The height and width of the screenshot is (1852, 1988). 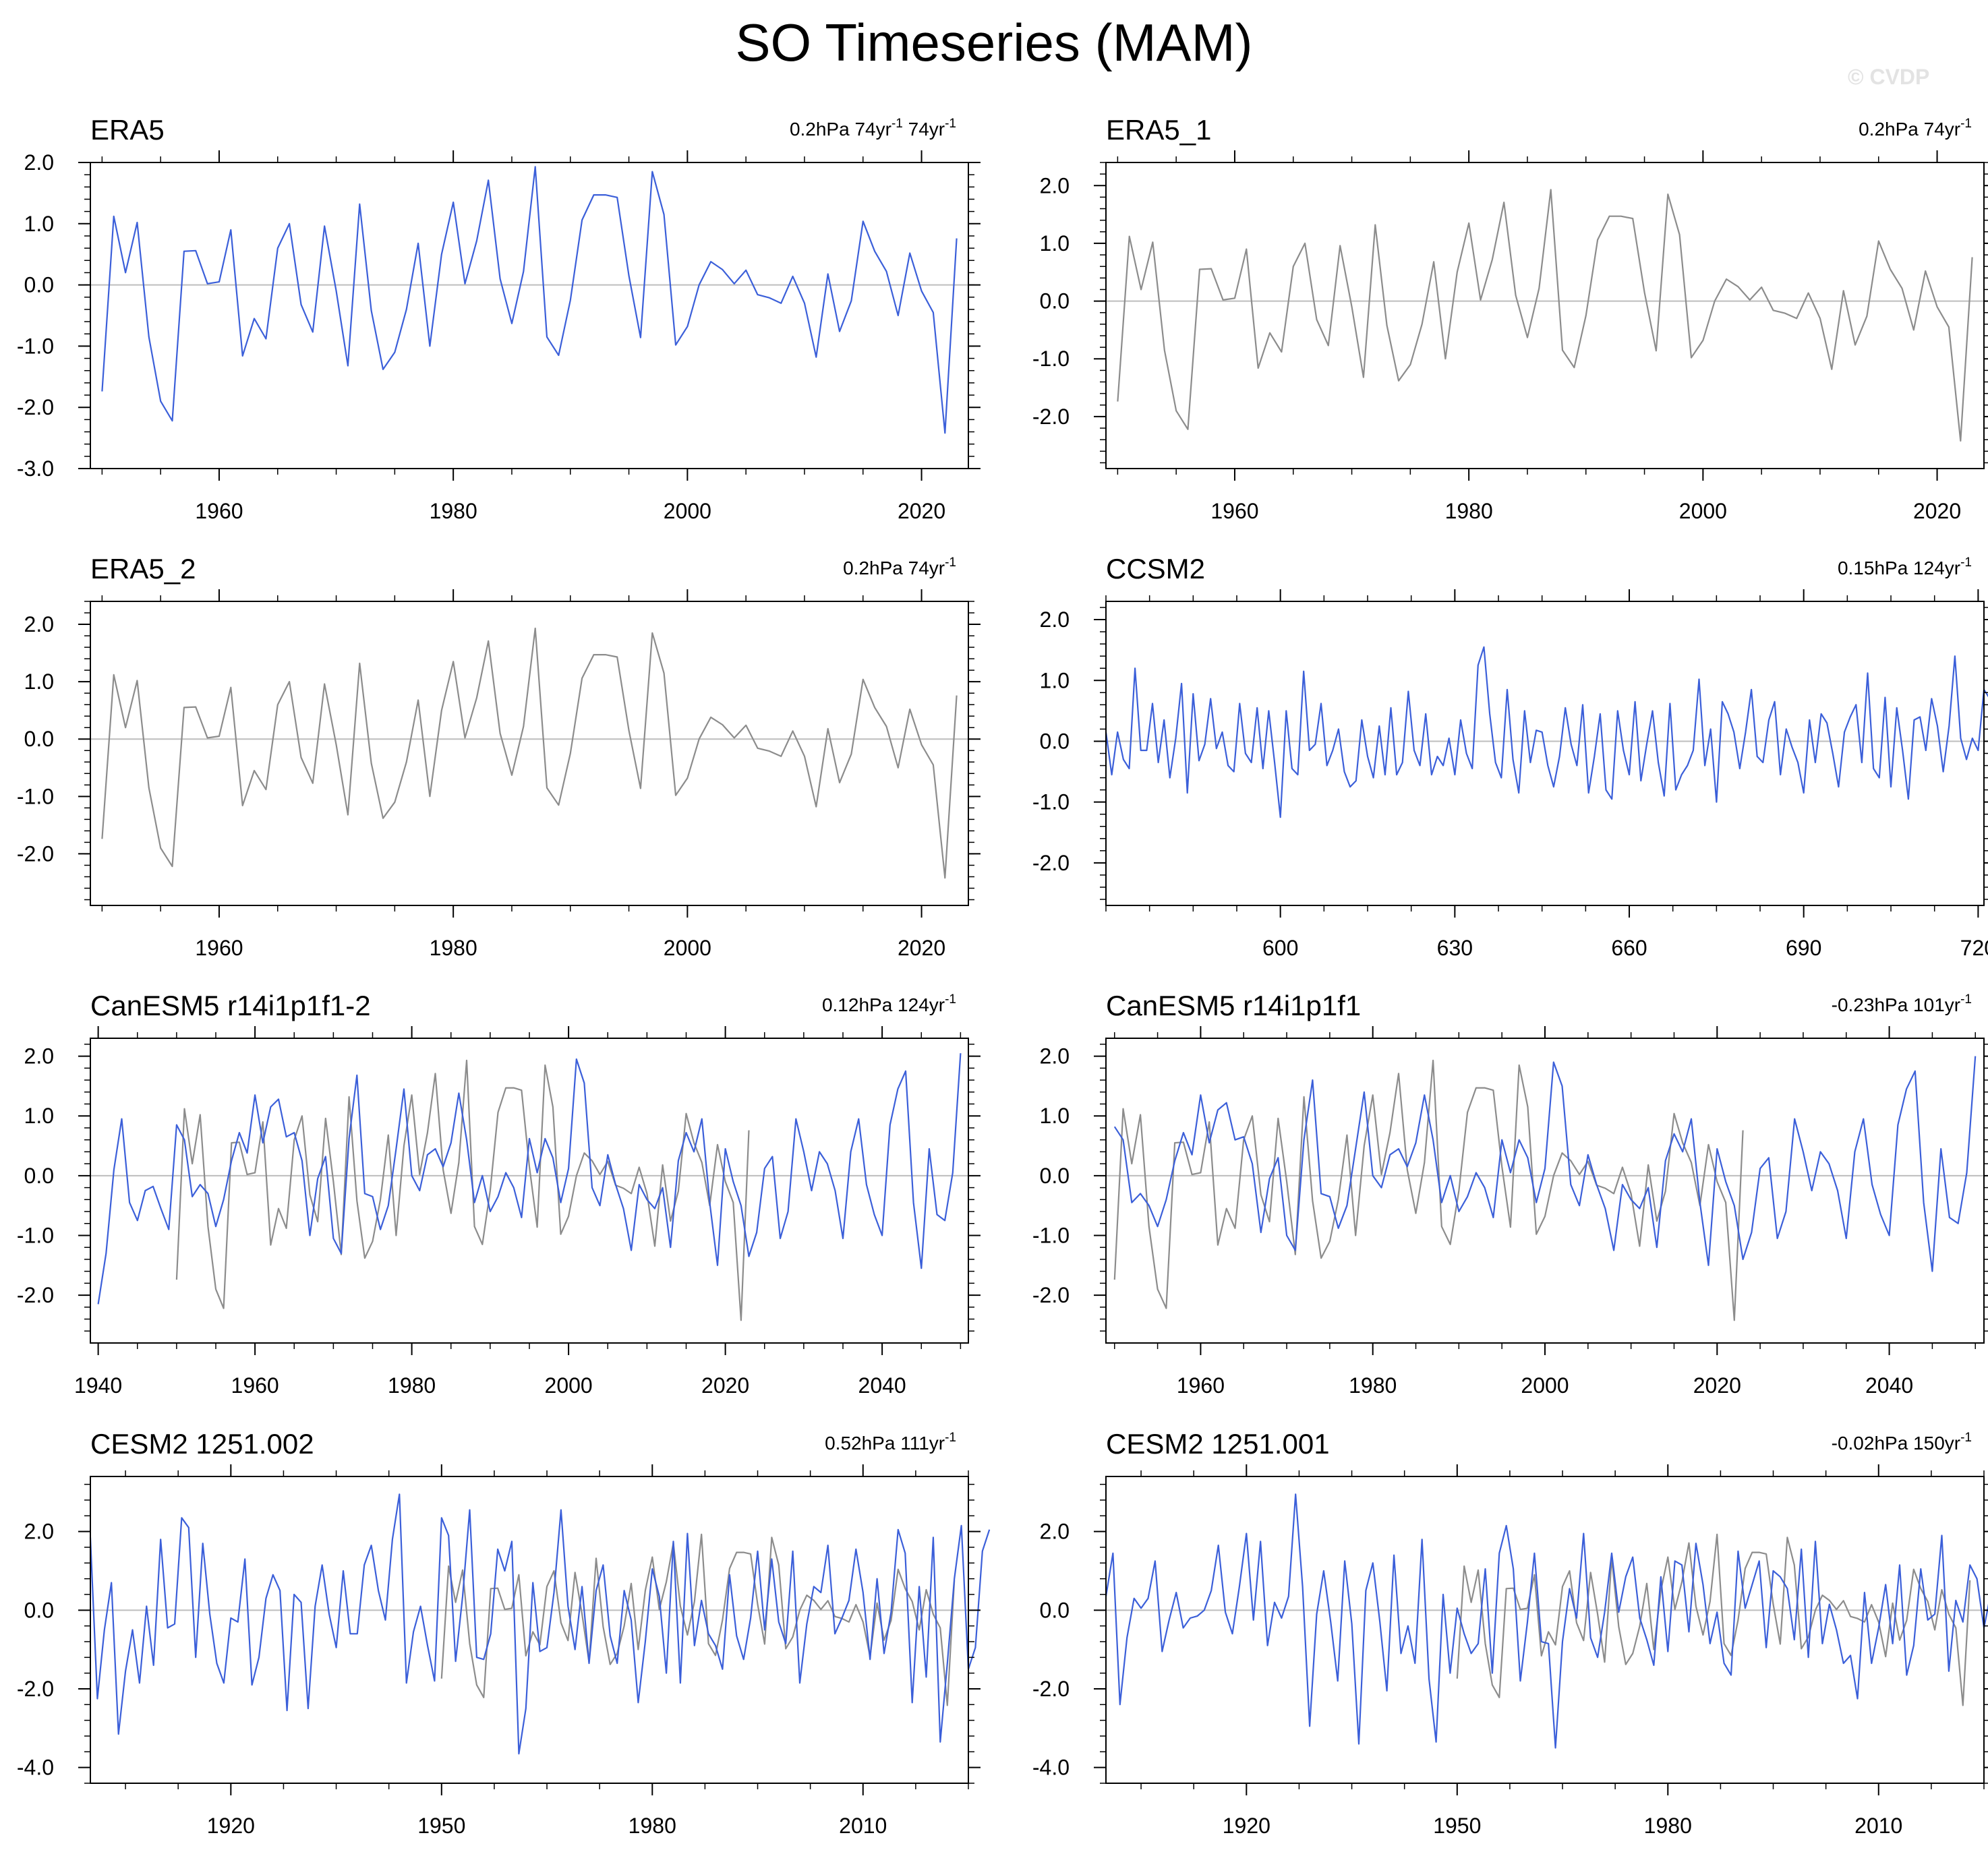 What do you see at coordinates (1899, 568) in the screenshot?
I see `stat-text: 0.15hPa 124yr` at bounding box center [1899, 568].